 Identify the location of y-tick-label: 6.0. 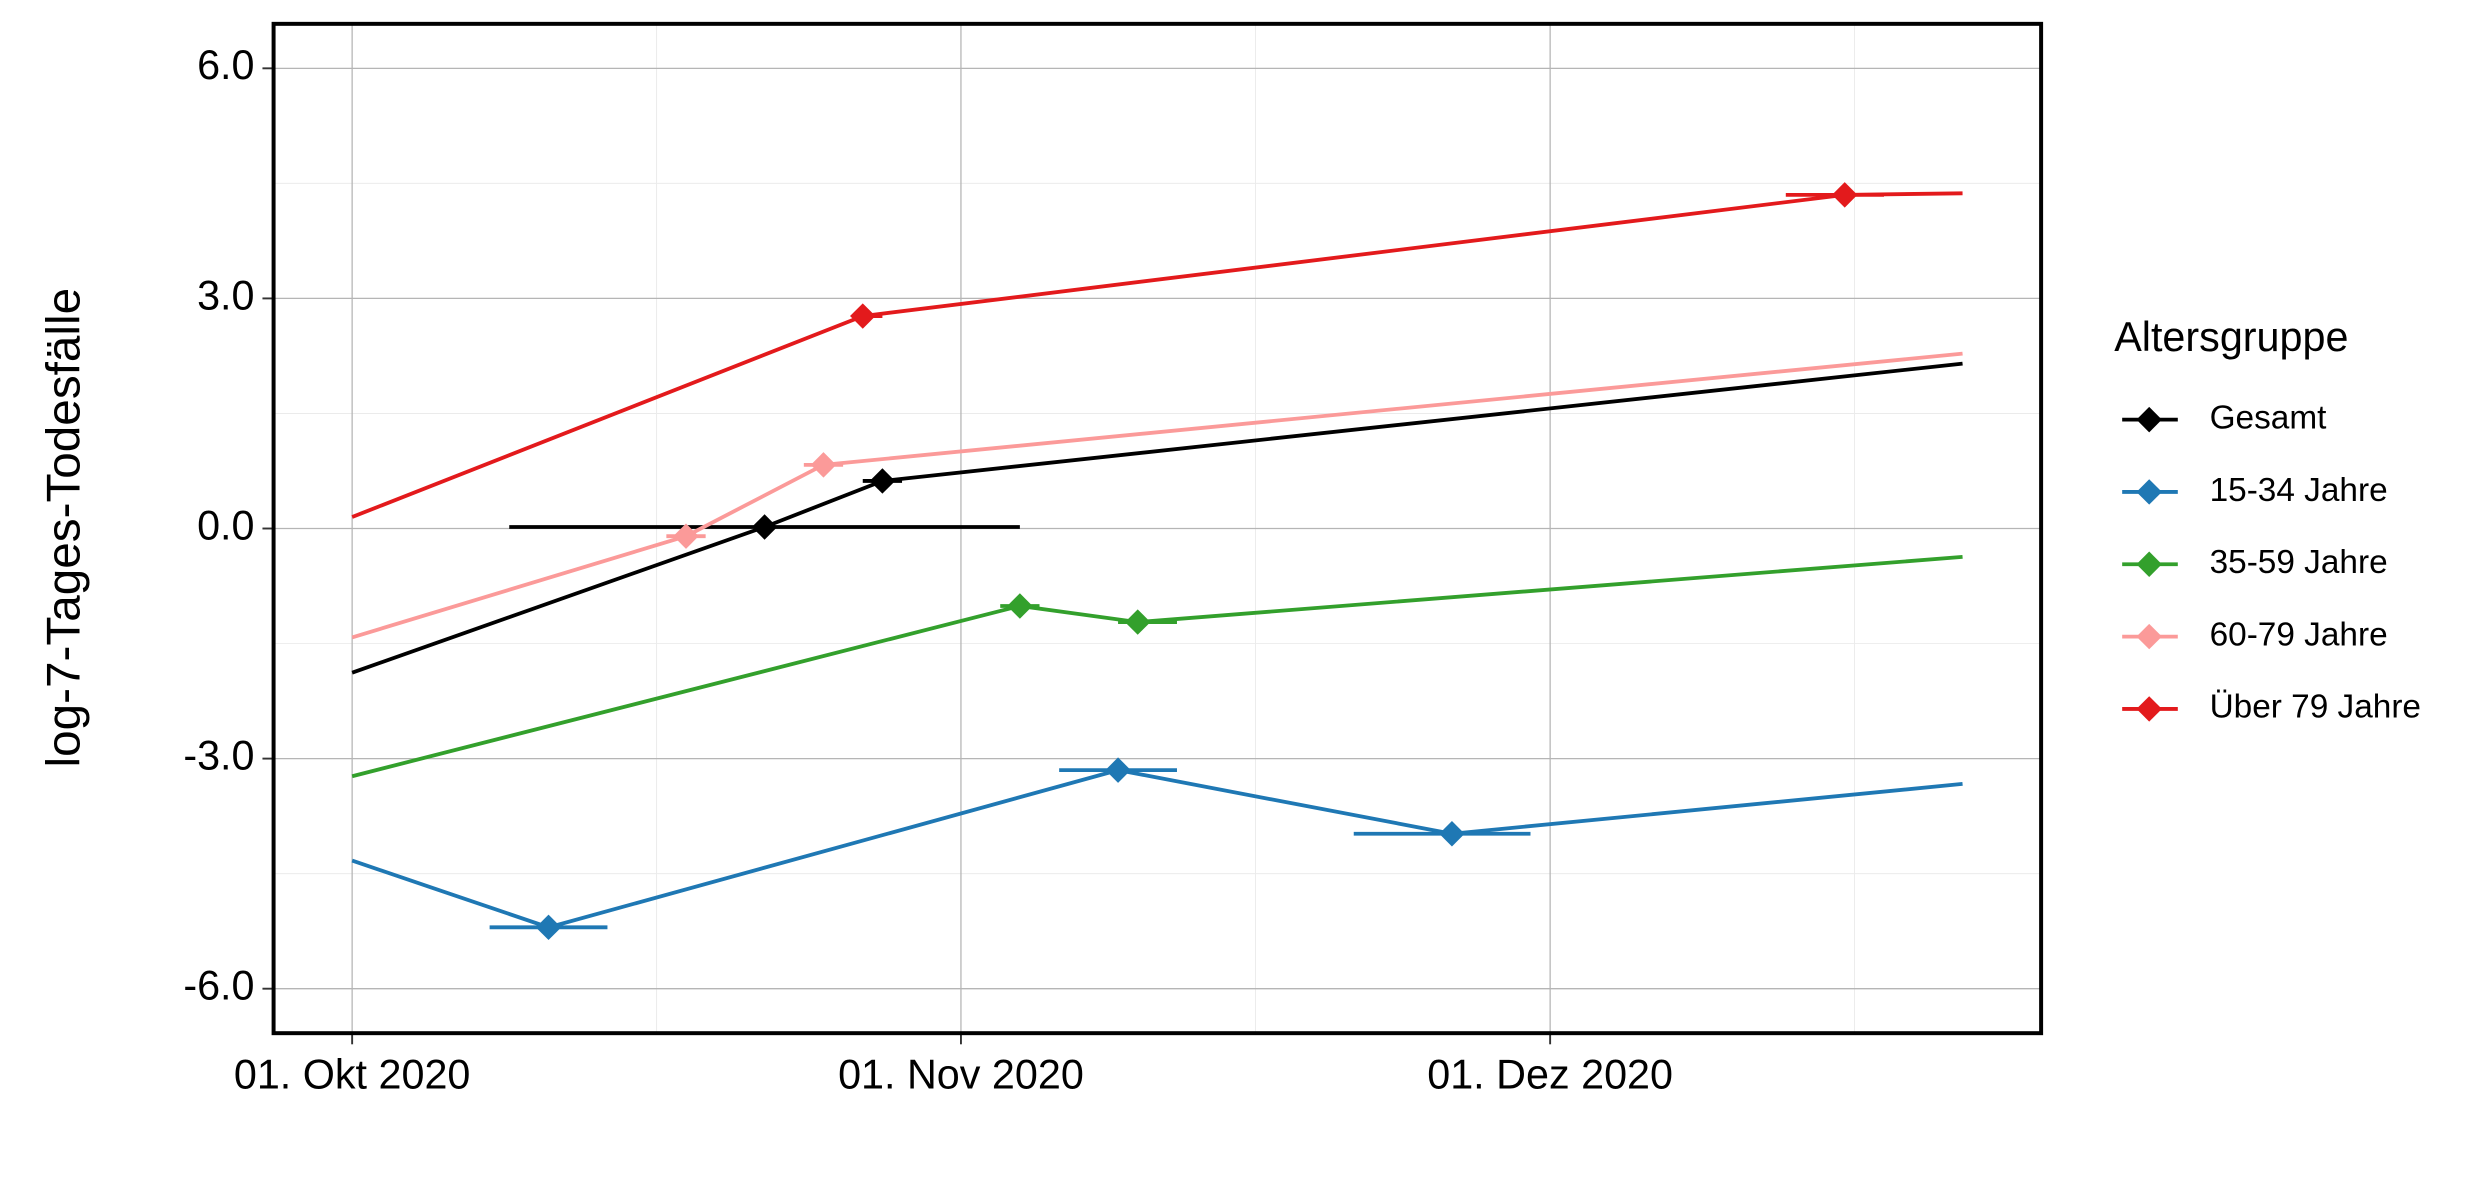
(225, 65).